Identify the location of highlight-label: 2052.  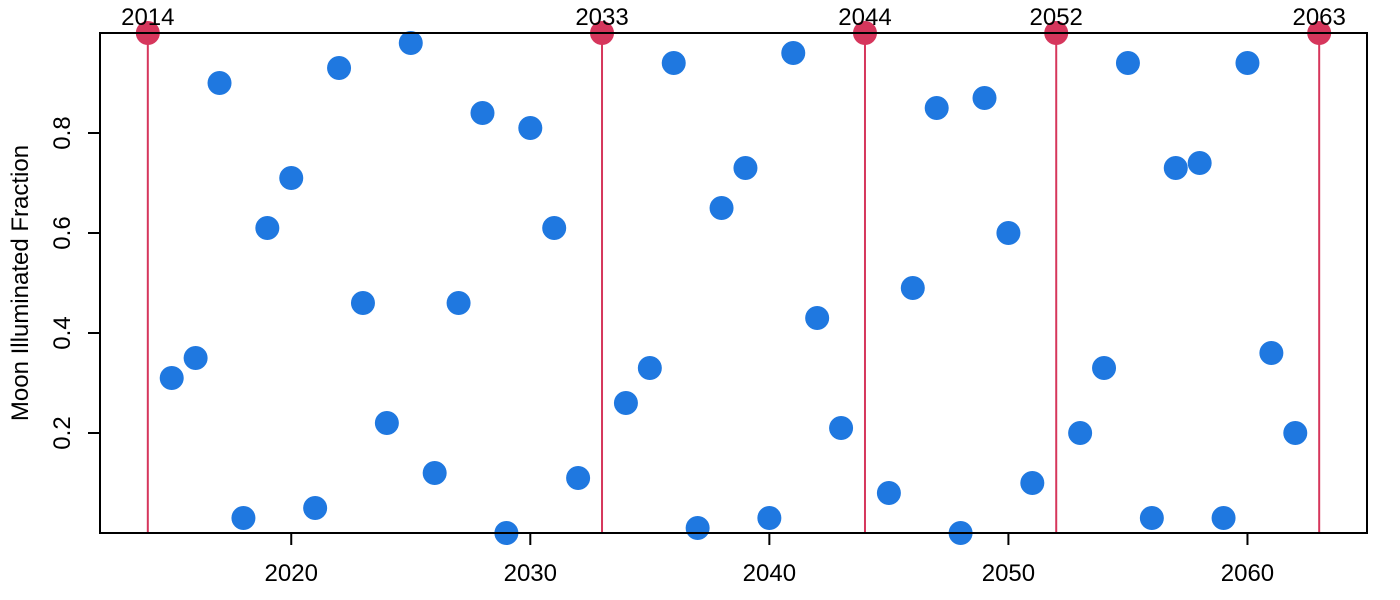
(1056, 17).